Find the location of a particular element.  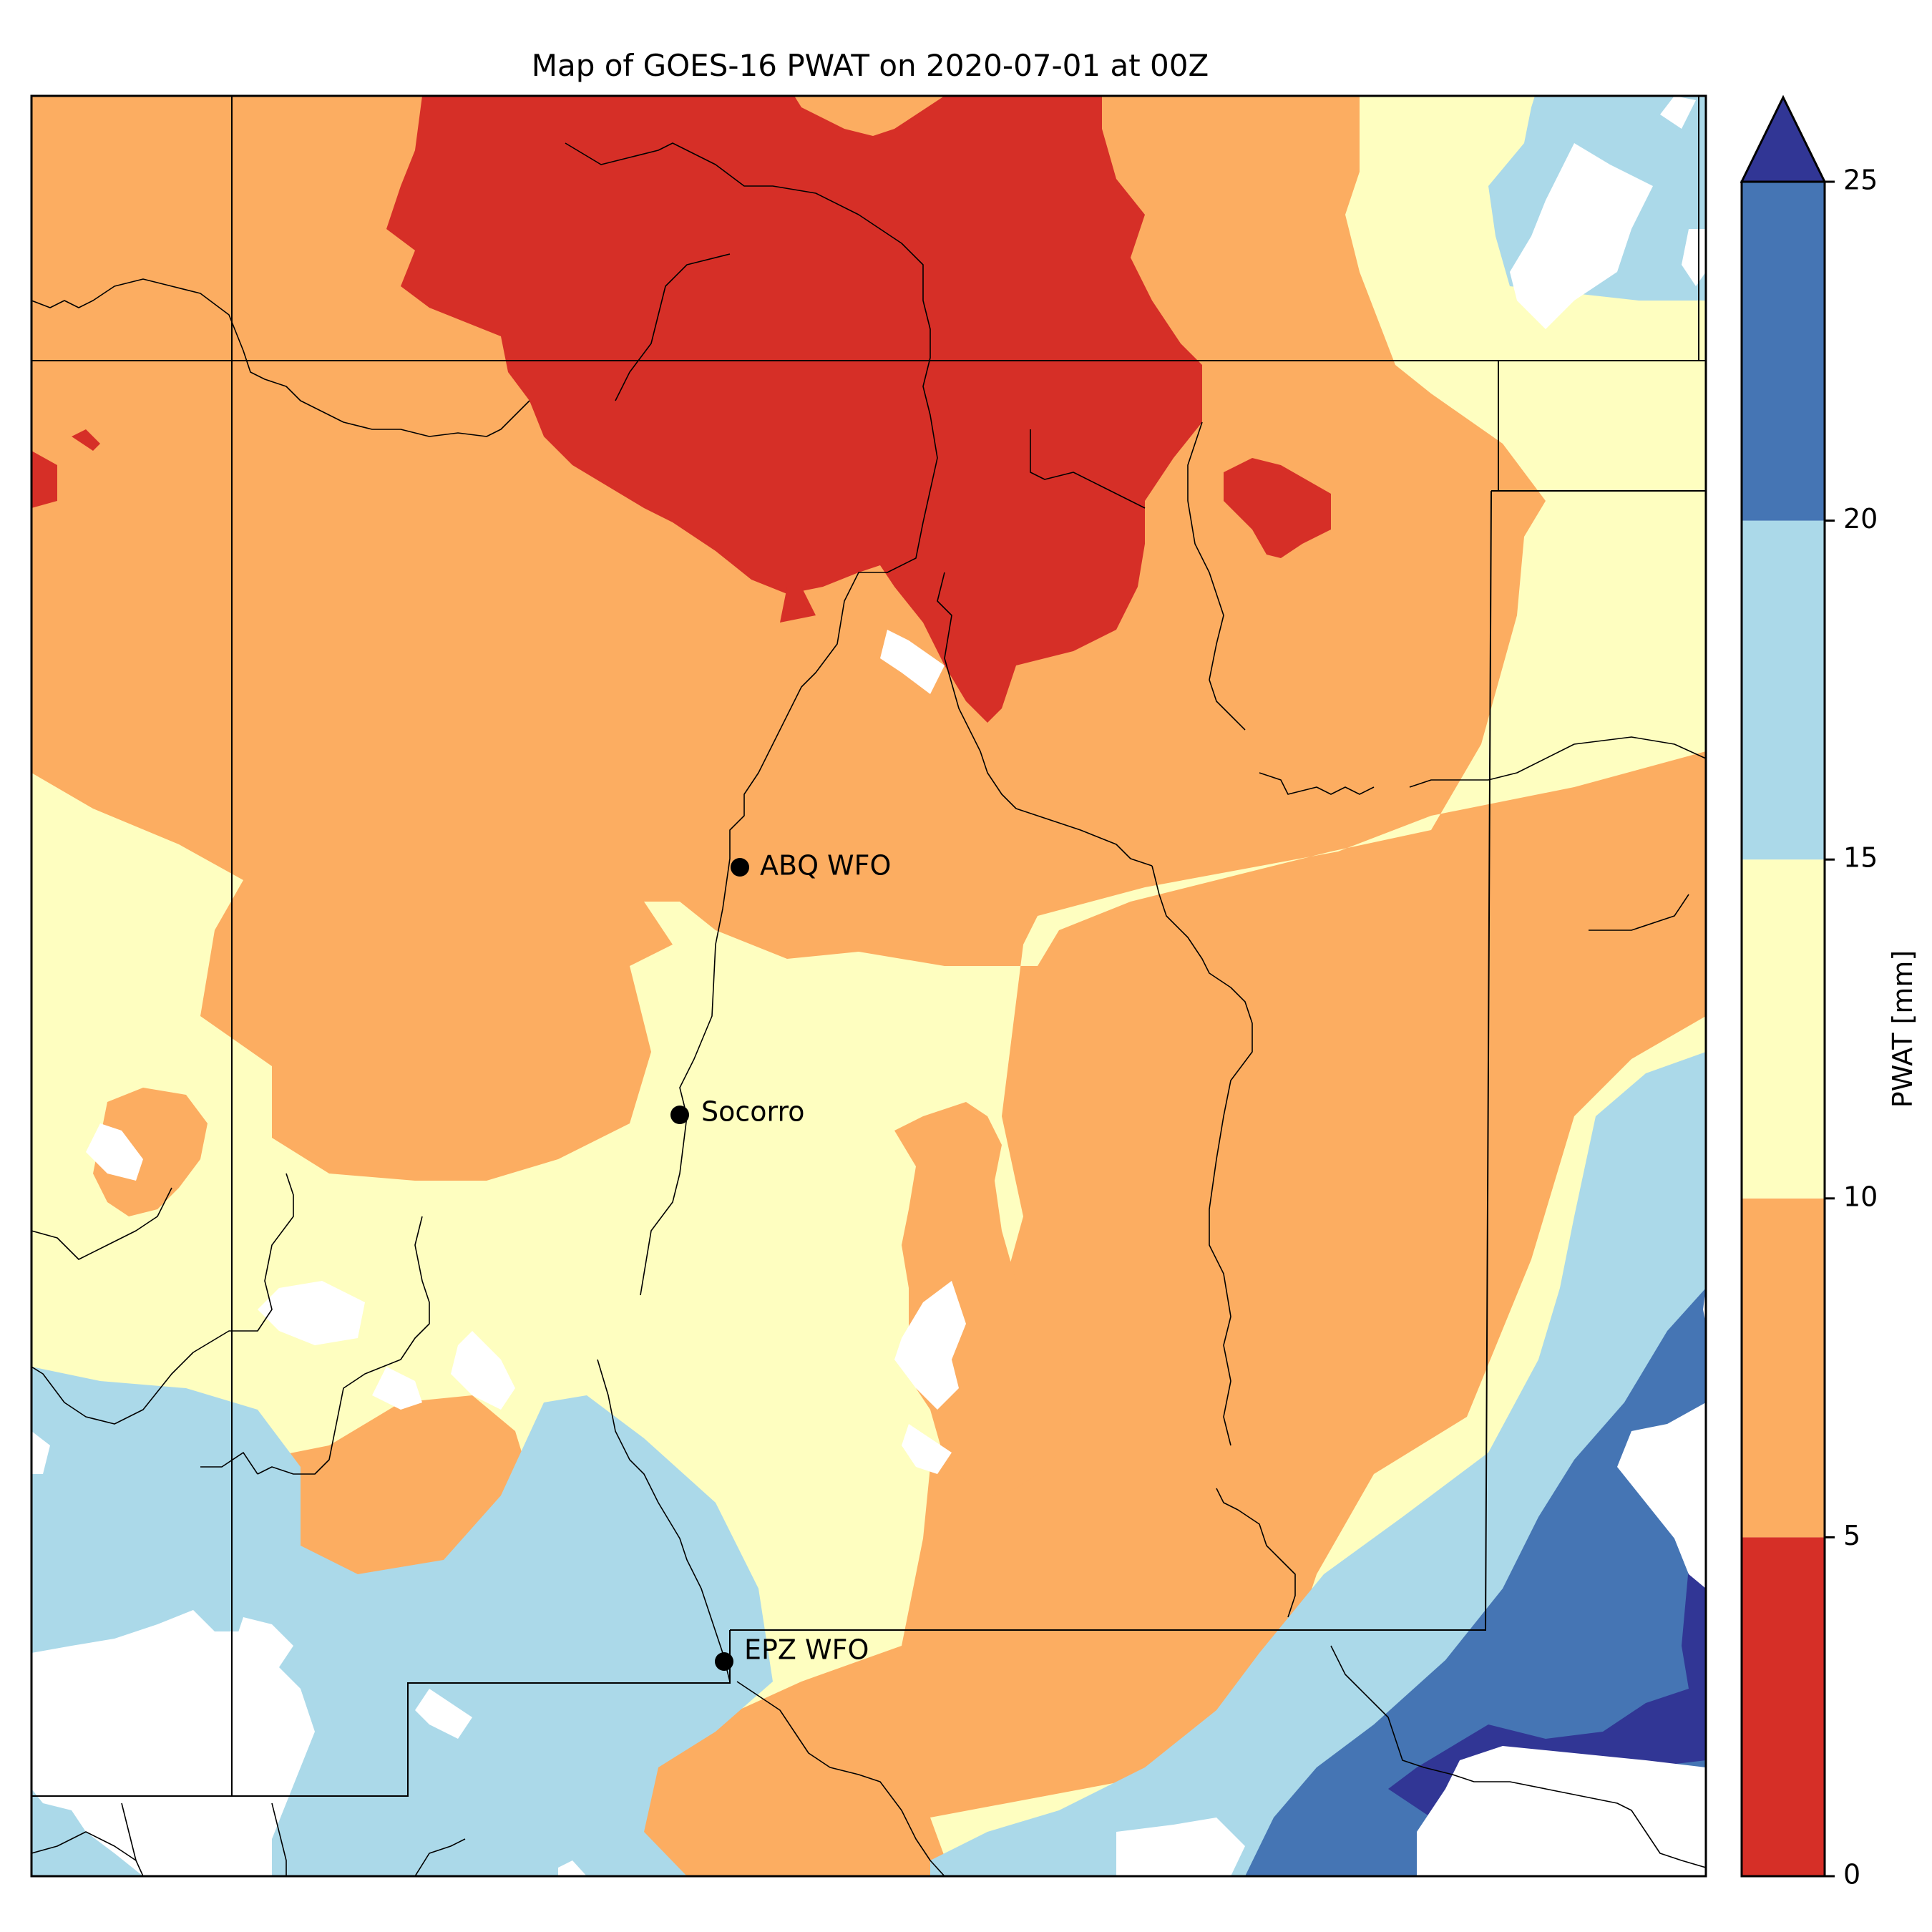

colorbar-tick-label-1: 5 is located at coordinates (1851, 1535).